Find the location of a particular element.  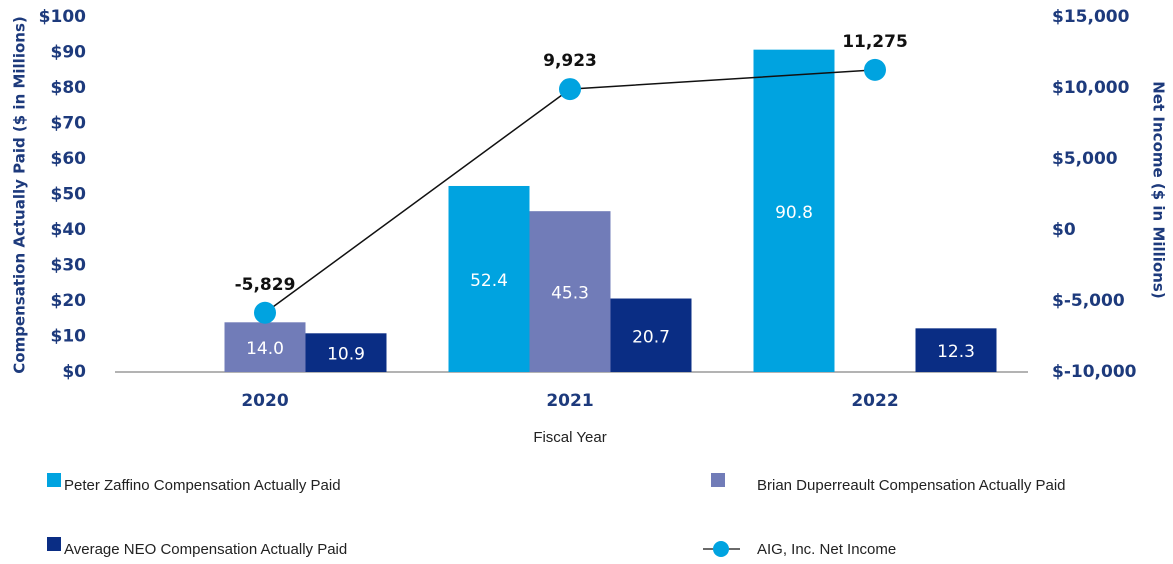

y-tick-label: $80 is located at coordinates (69, 88).